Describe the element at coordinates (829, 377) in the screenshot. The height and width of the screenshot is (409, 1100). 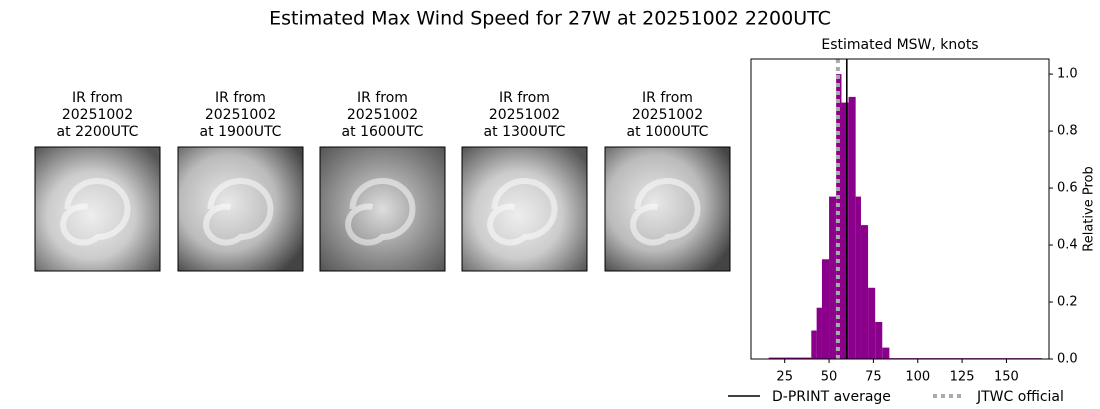
I see `x-tick-label: 50` at that location.